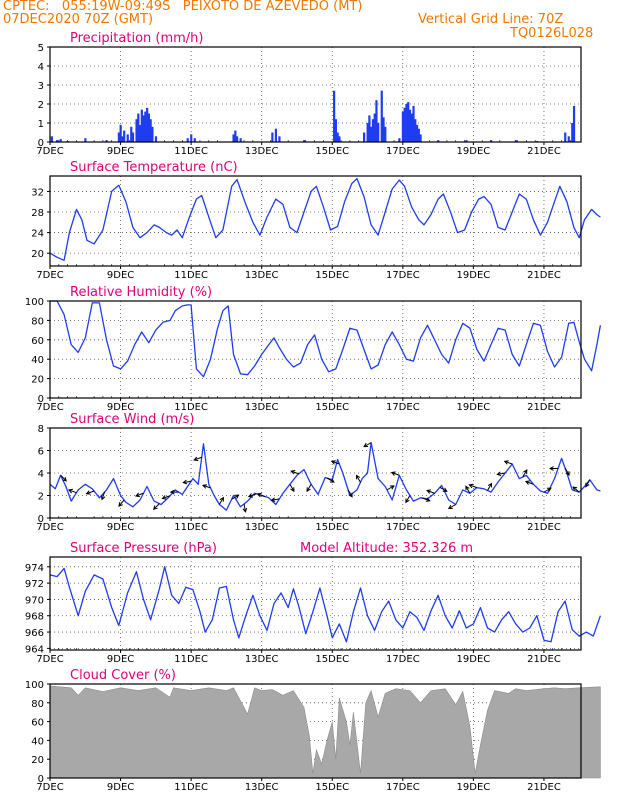  I want to click on panel-1-ytick-label: 3, so click(41, 86).